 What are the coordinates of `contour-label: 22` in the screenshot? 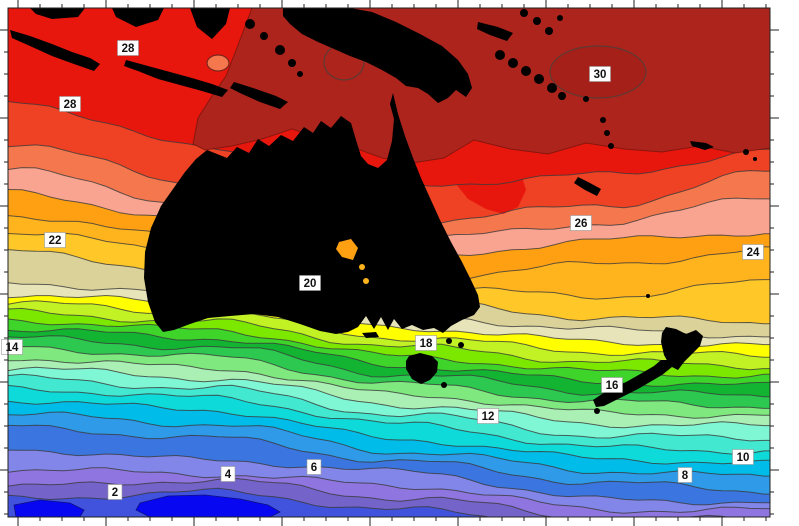 It's located at (55, 240).